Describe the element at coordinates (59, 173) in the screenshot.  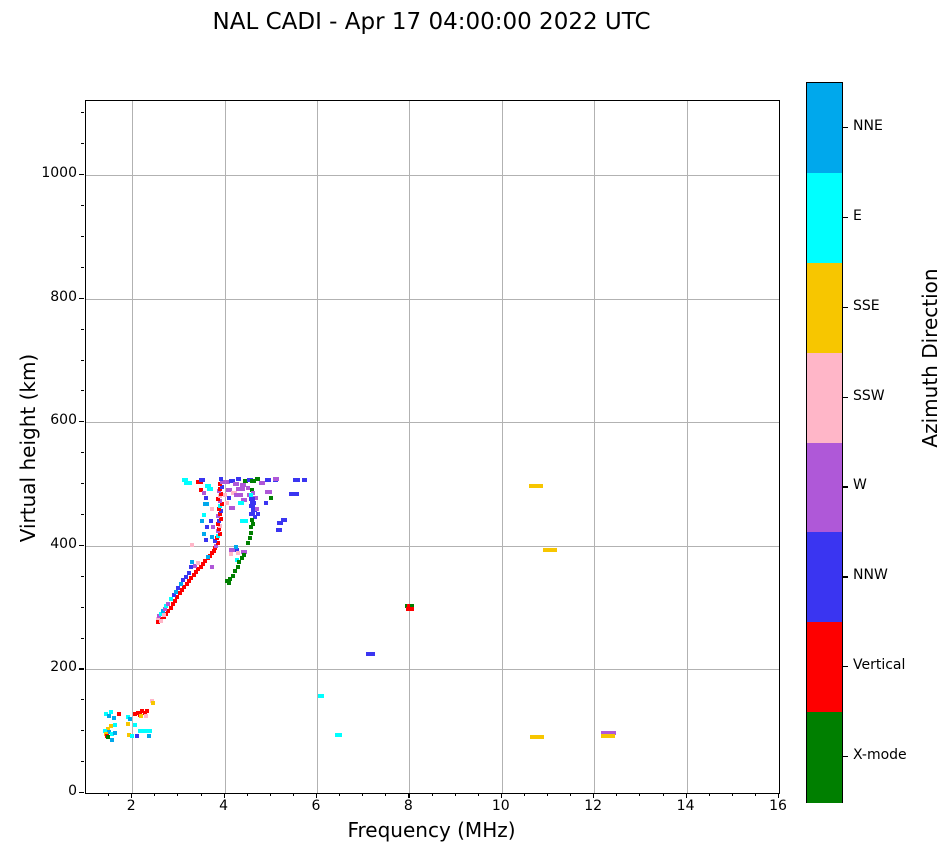
I see `y-tick-label: 1000` at that location.